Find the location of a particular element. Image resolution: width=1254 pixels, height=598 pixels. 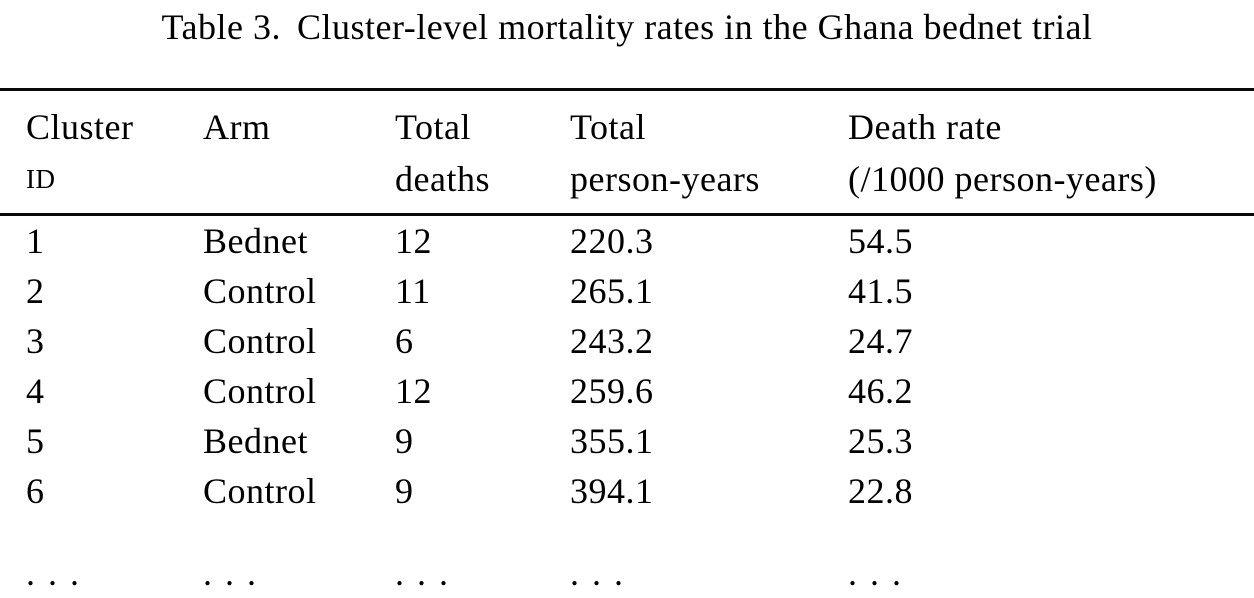

header-line: person-years is located at coordinates (665, 179).